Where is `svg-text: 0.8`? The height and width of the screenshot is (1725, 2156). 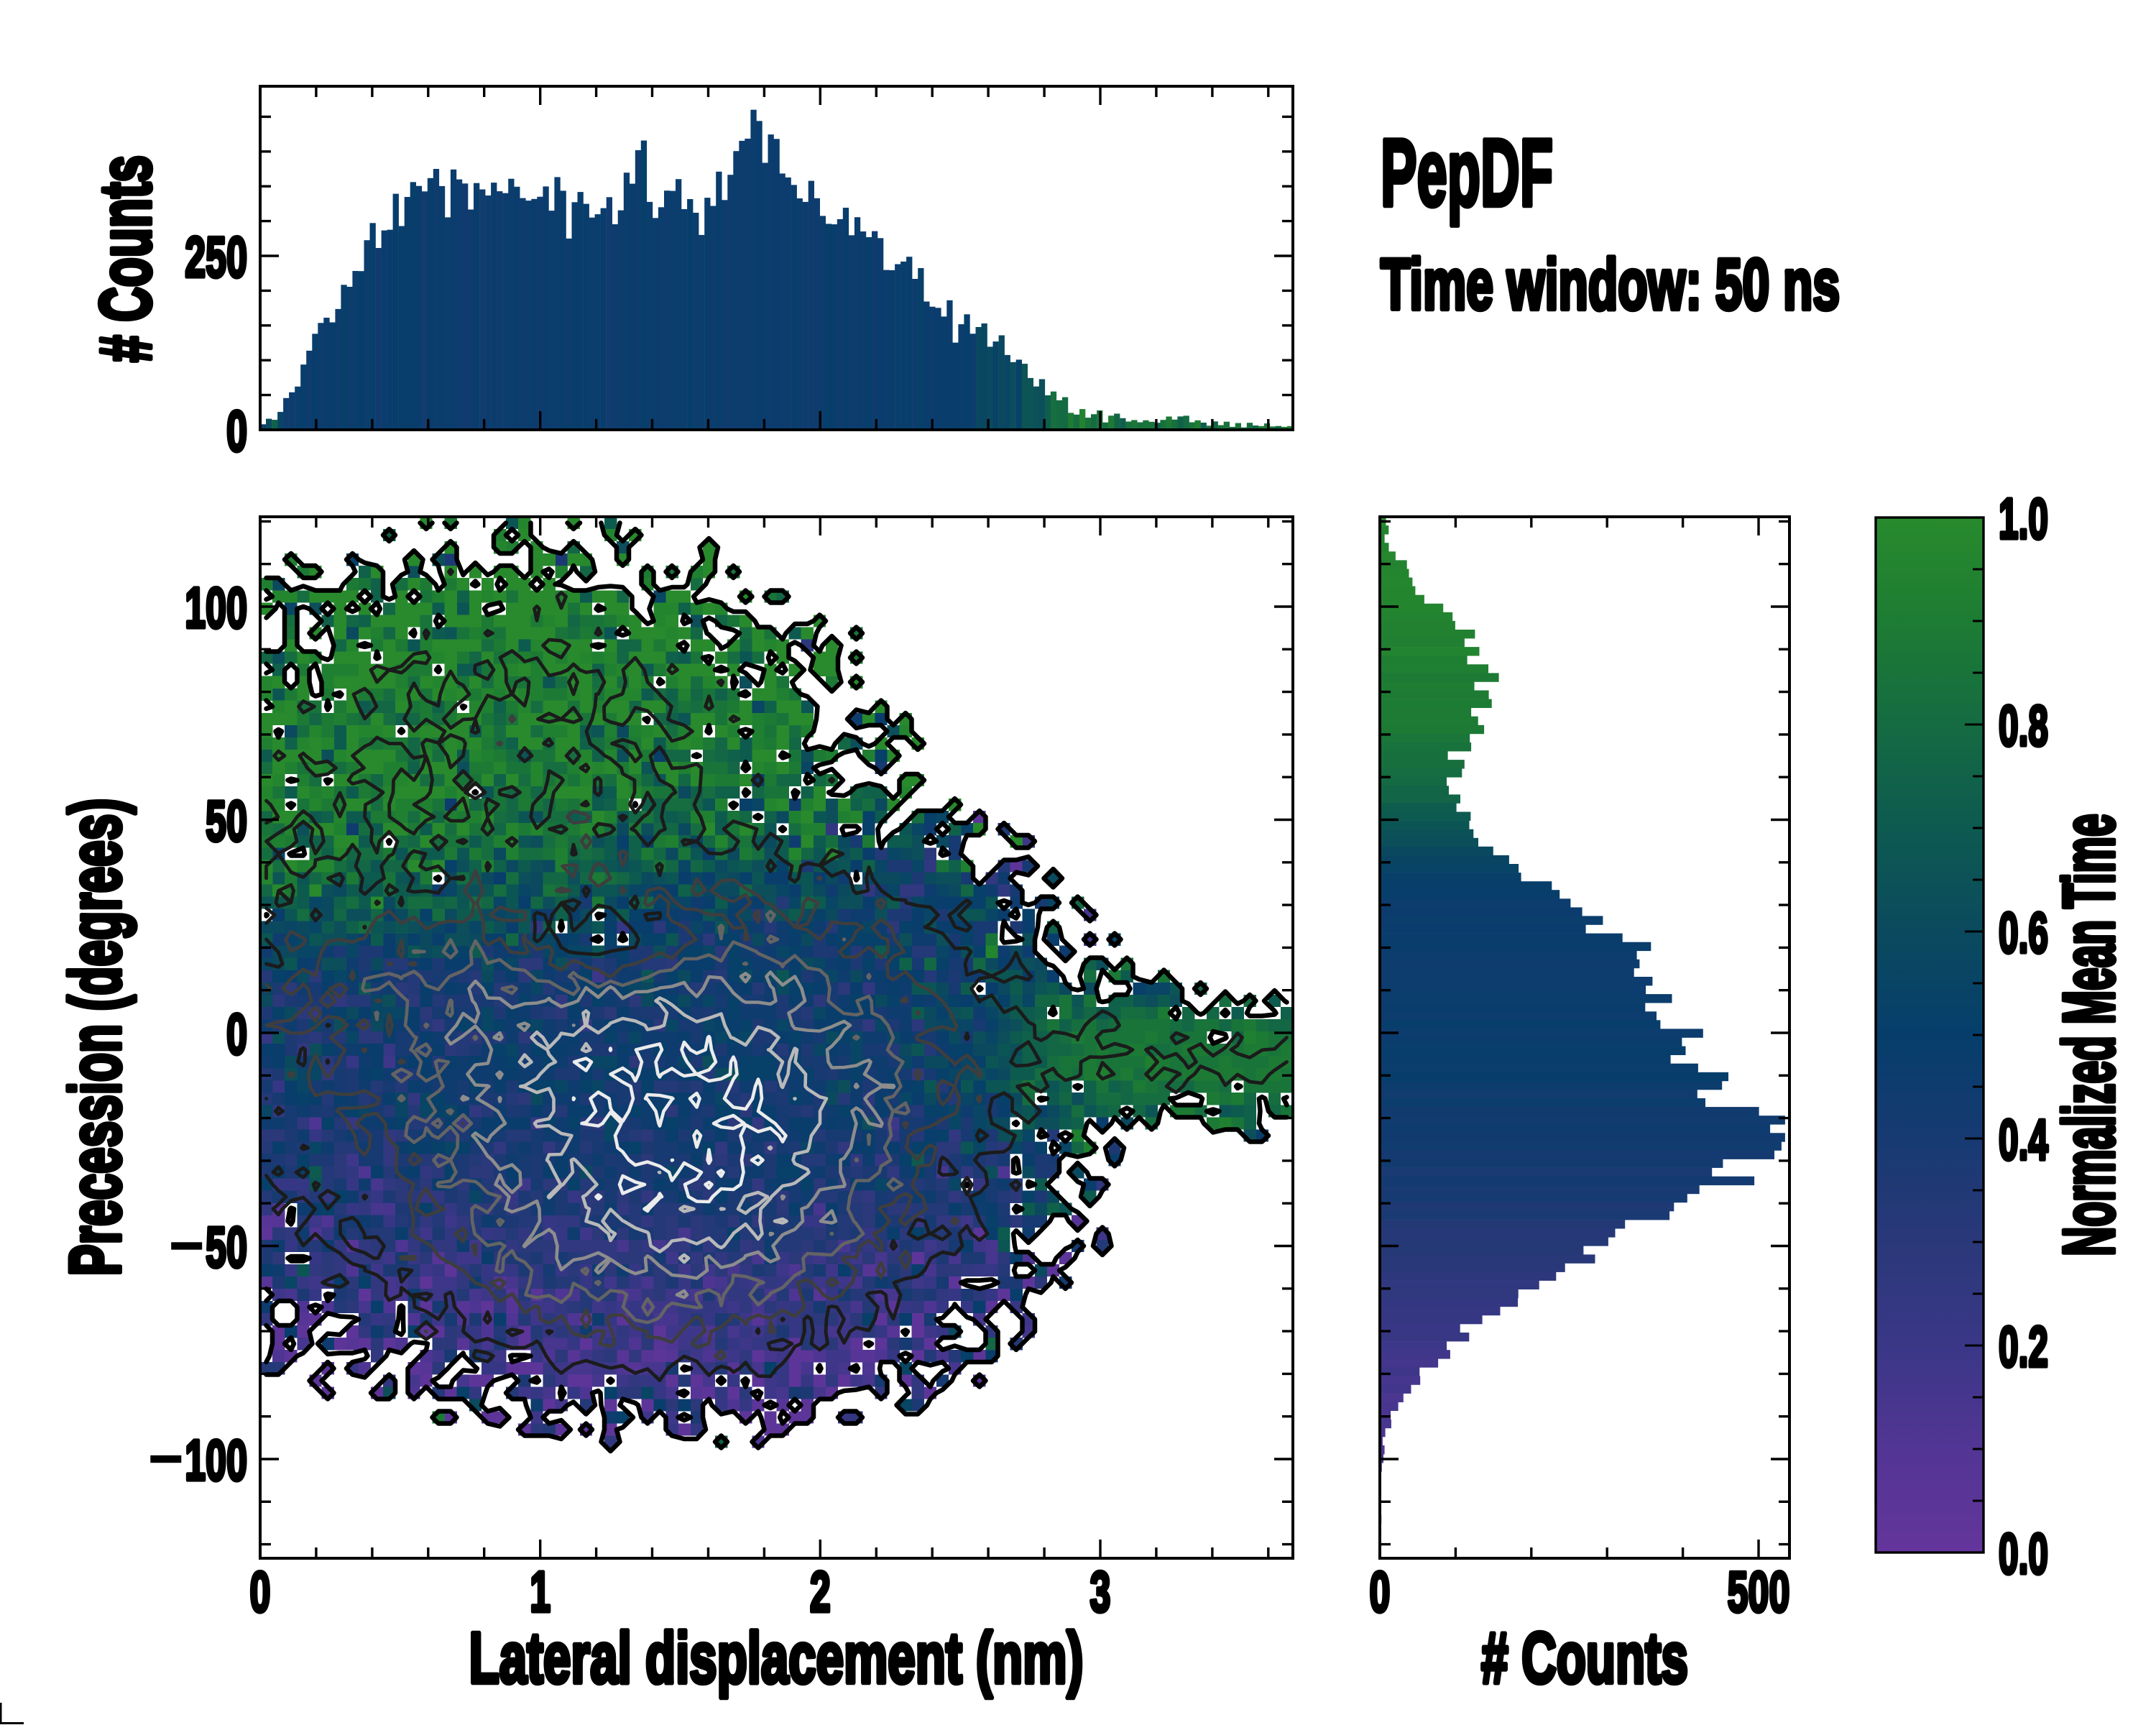 svg-text: 0.8 is located at coordinates (2024, 726).